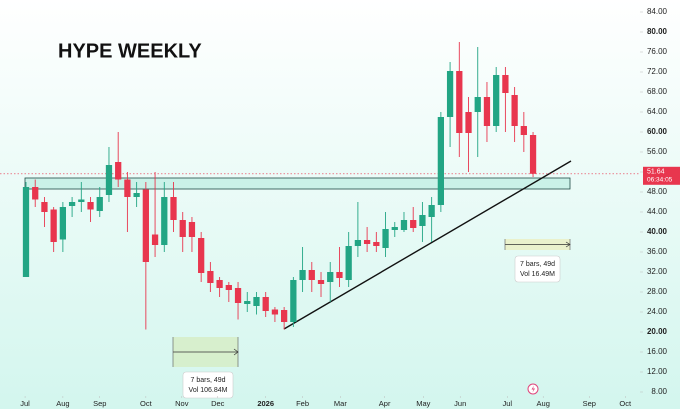 The height and width of the screenshot is (409, 680). I want to click on y-tick-label: 68.00, so click(657, 91).